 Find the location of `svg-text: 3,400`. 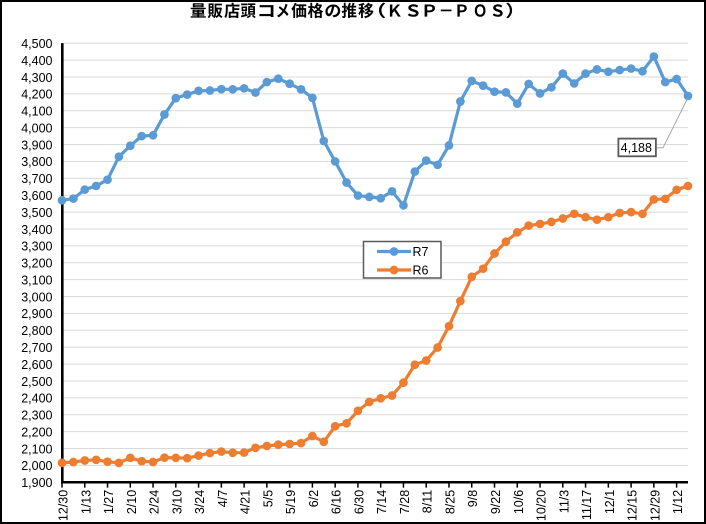

svg-text: 3,400 is located at coordinates (36, 230).